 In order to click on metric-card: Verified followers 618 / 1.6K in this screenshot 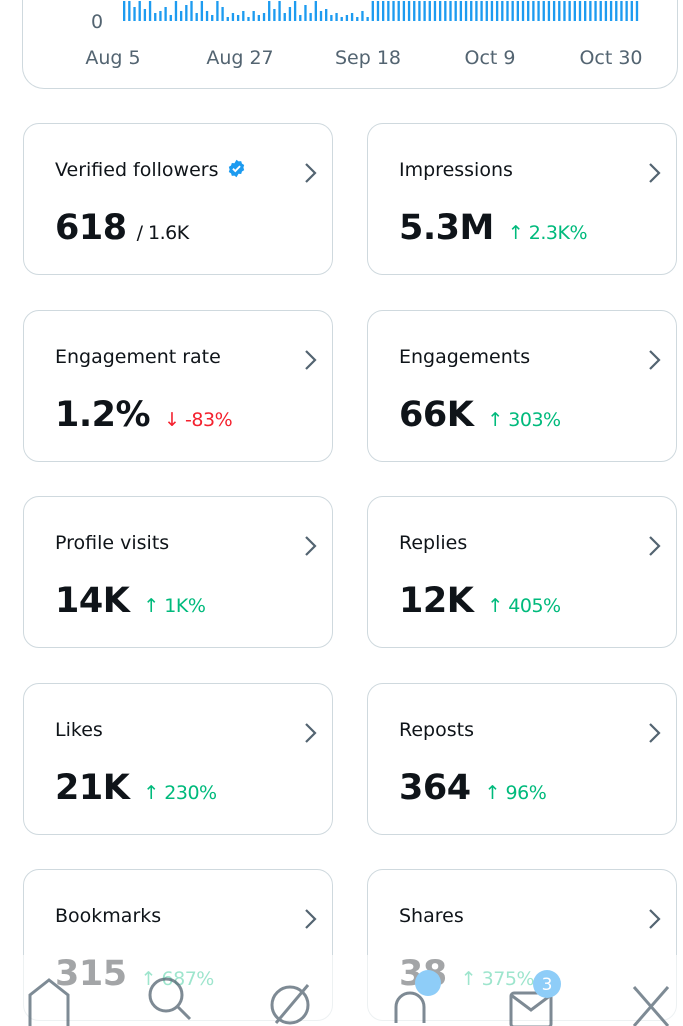, I will do `click(178, 199)`.